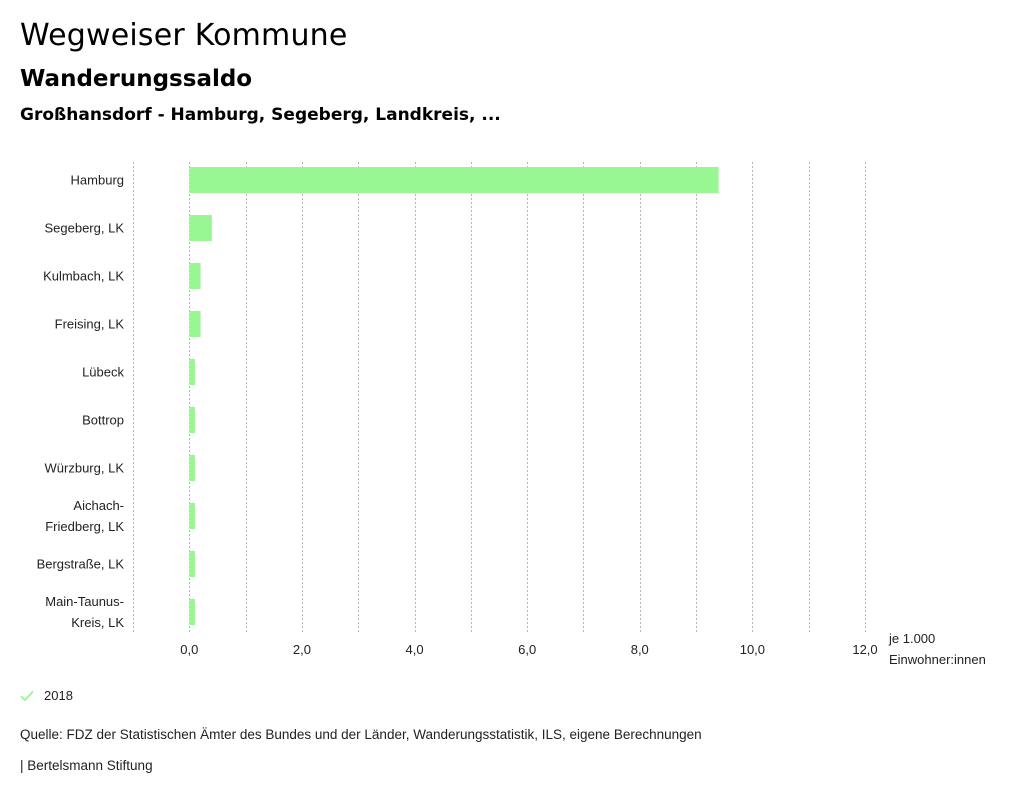 The width and height of the screenshot is (1024, 799). I want to click on x-tick-label: 6,0, so click(527, 649).